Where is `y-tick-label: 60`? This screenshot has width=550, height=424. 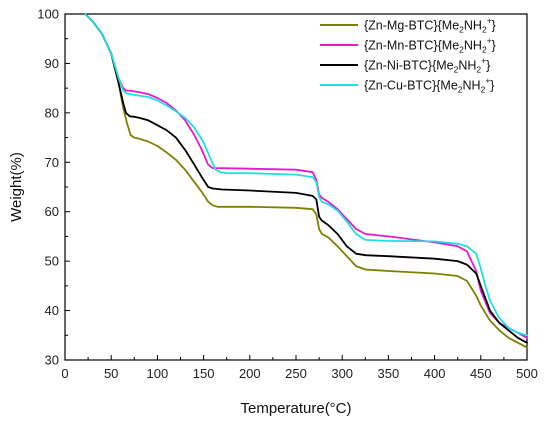
y-tick-label: 60 is located at coordinates (52, 211).